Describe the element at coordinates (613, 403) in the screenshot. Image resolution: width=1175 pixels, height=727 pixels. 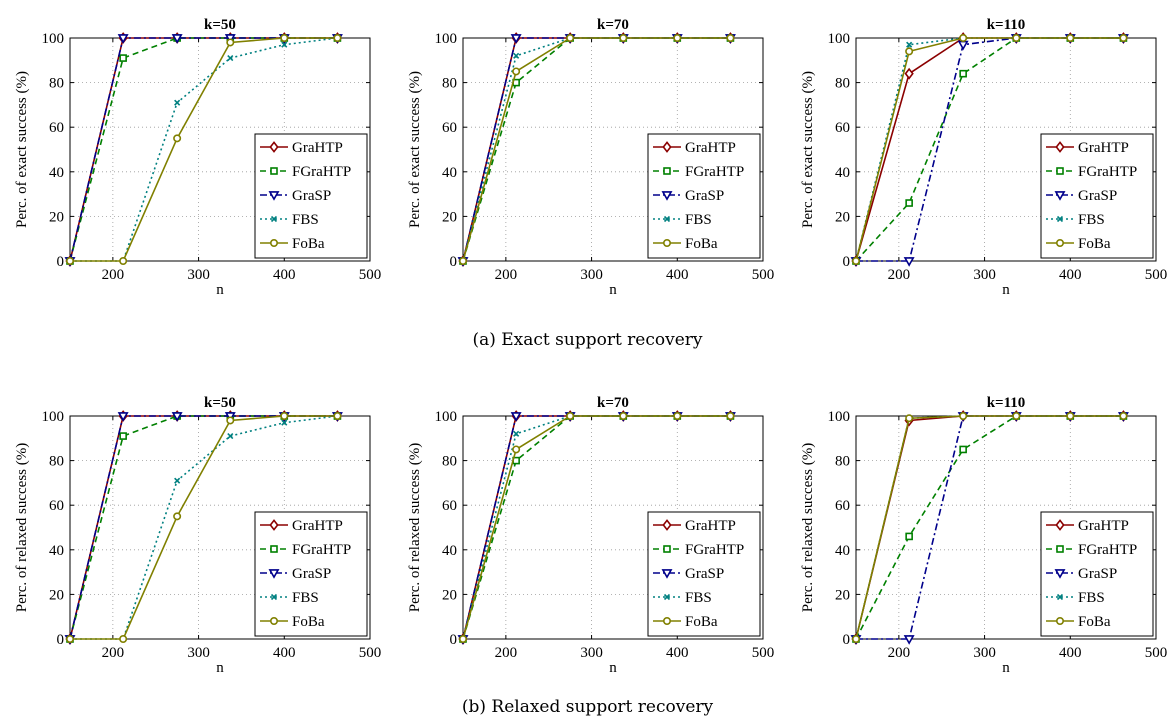
I see `chart-title: k=70` at that location.